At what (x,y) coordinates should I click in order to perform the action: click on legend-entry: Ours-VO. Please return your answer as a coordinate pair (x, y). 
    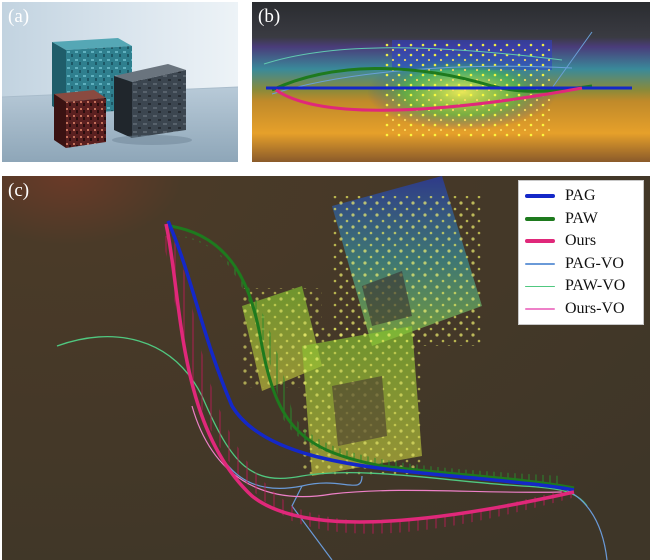
    Looking at the image, I should click on (581, 309).